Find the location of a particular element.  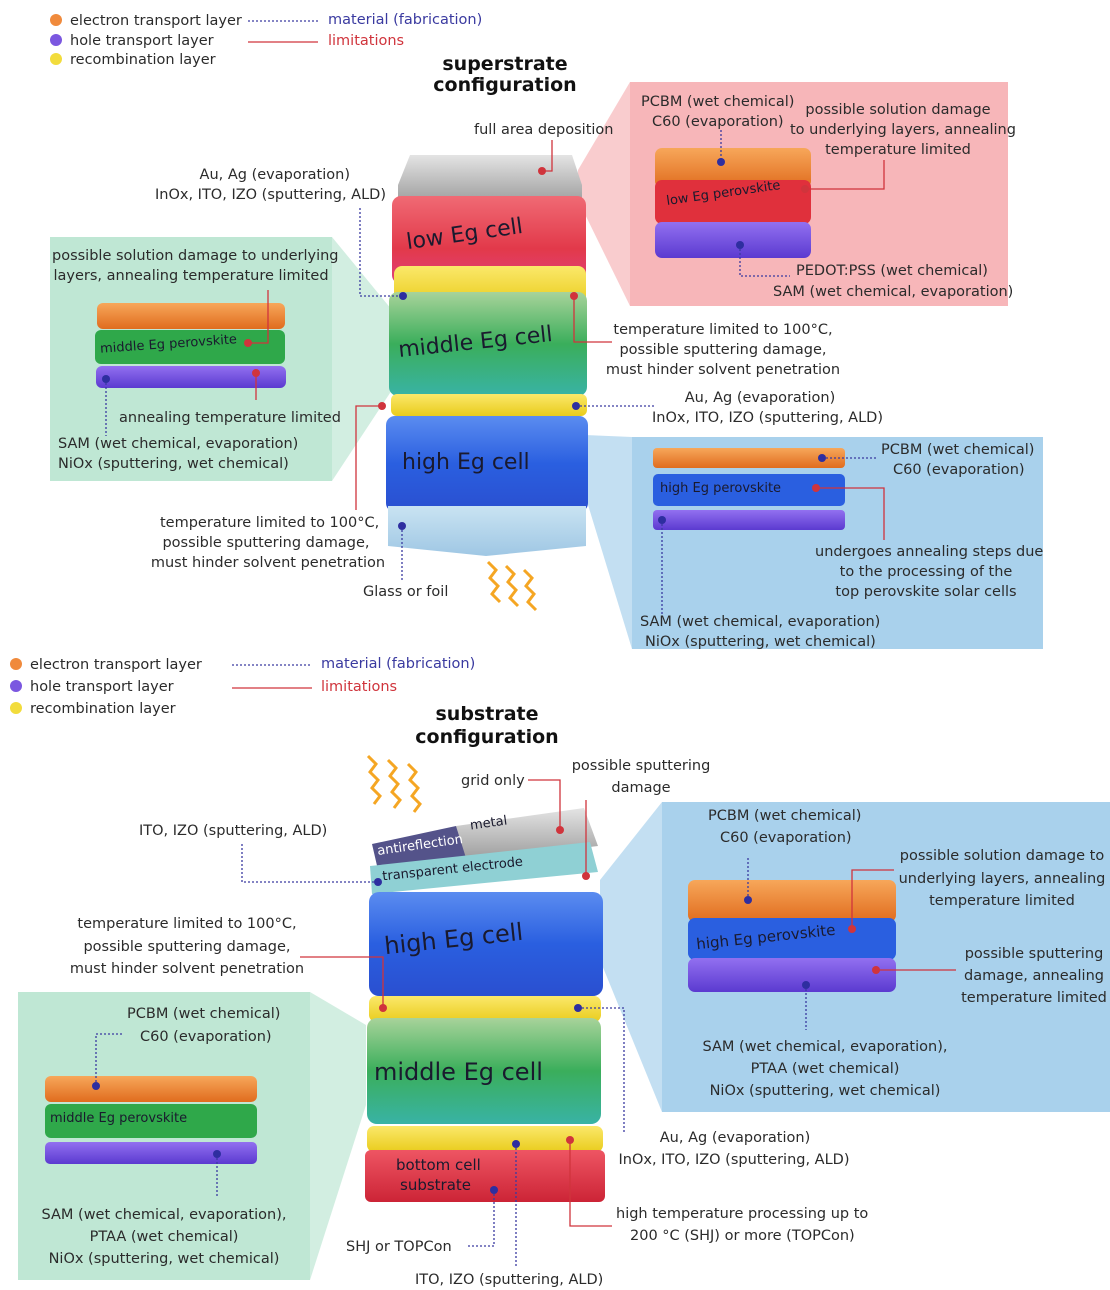

substrate-title-line2: configuration is located at coordinates (487, 737).